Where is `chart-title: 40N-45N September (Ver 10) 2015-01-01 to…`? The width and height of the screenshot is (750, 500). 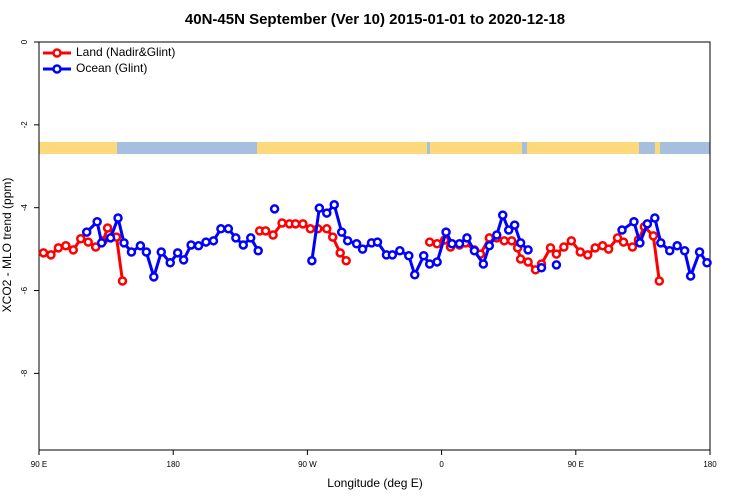 chart-title: 40N-45N September (Ver 10) 2015-01-01 to… is located at coordinates (375, 19).